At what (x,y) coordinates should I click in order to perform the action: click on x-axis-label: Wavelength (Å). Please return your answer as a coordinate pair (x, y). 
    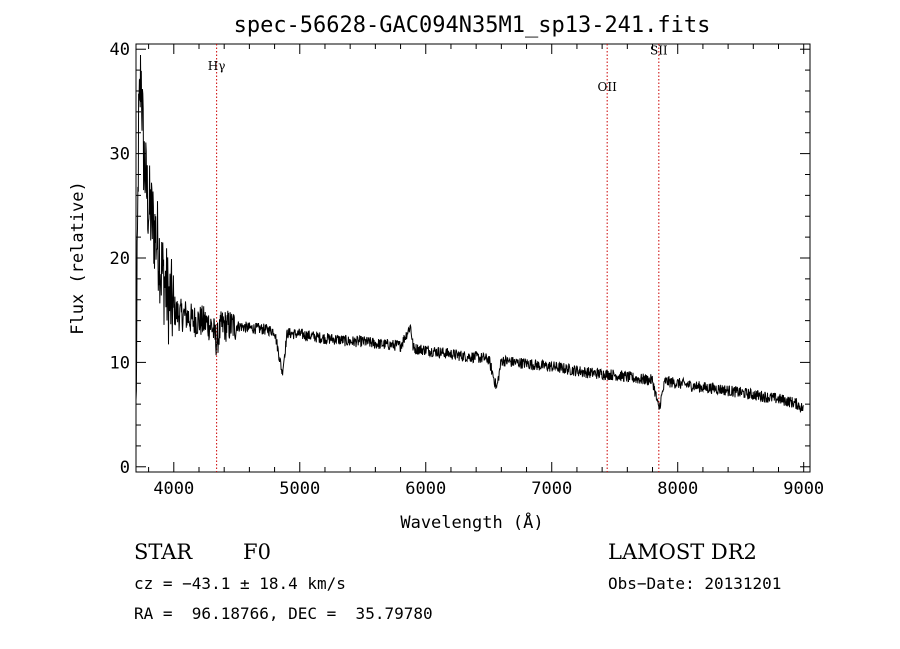
    Looking at the image, I should click on (471, 522).